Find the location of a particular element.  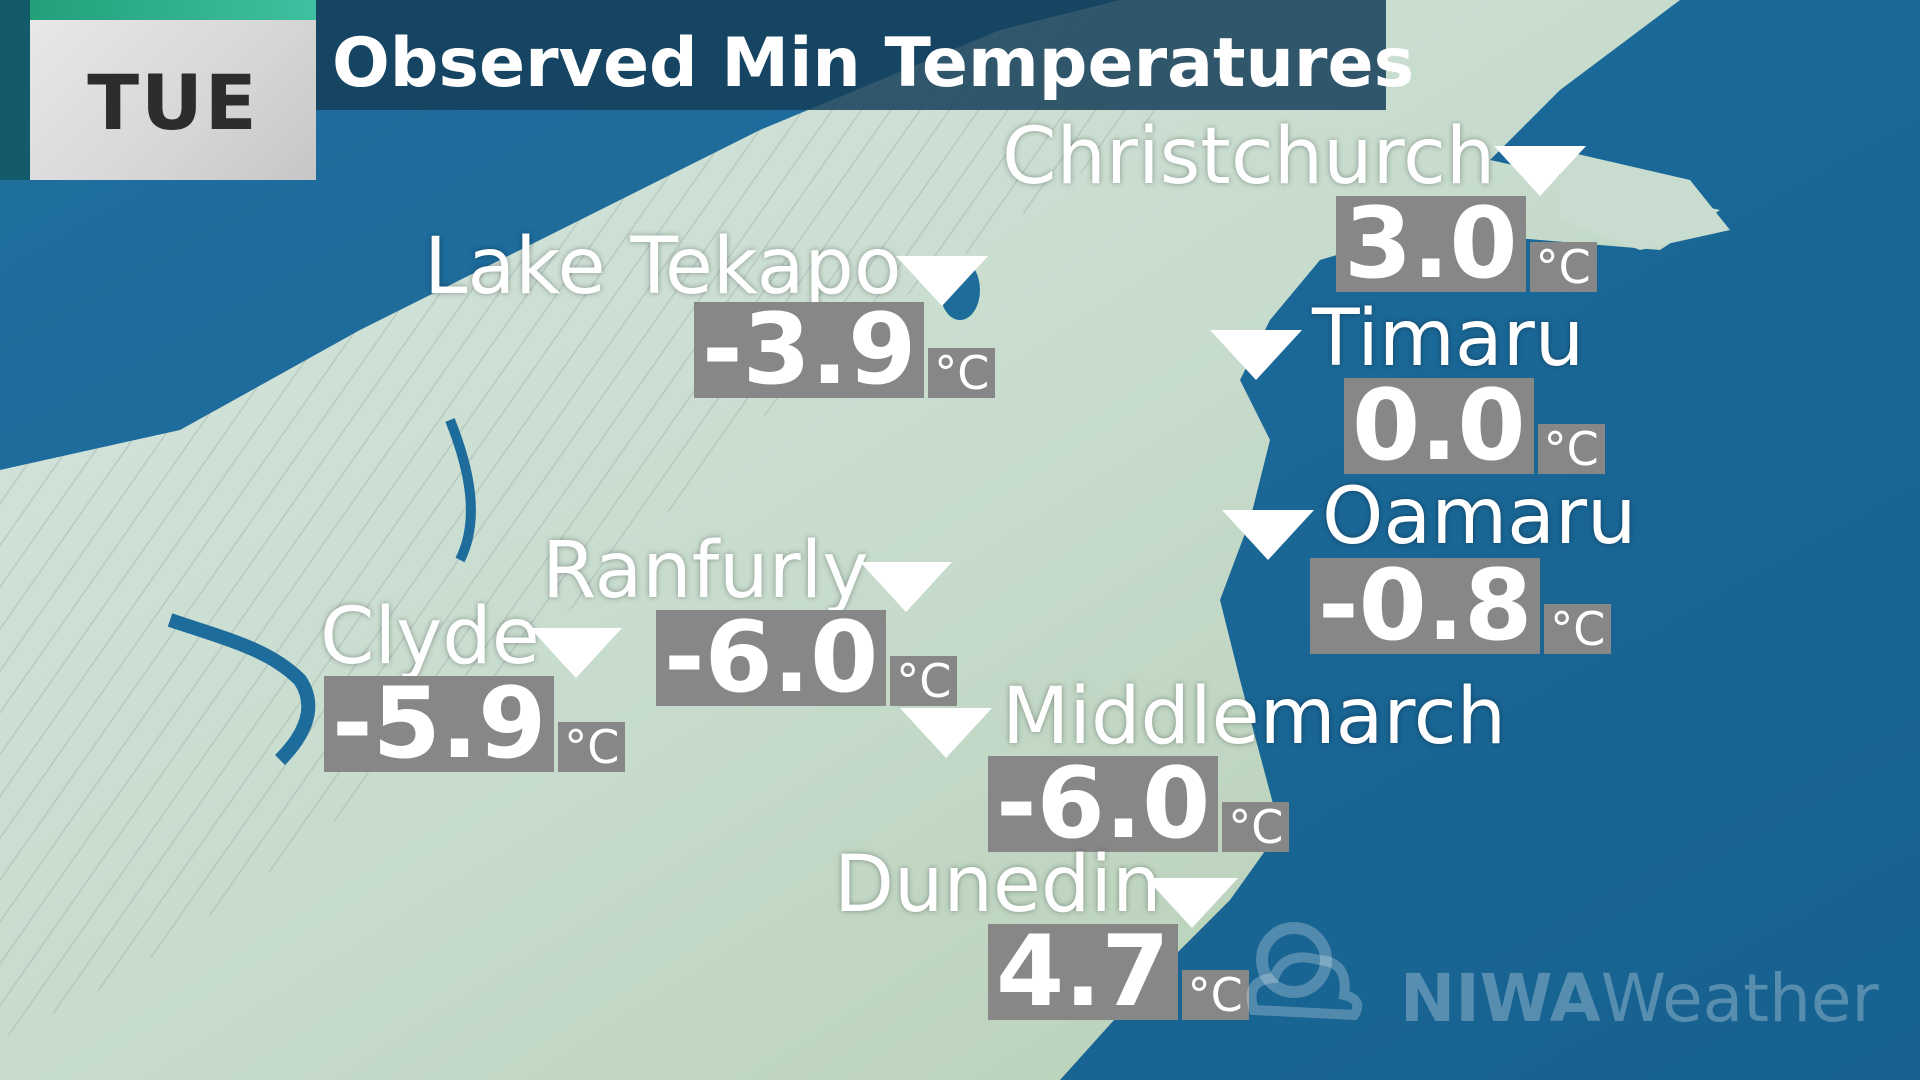

lake-wakatipu is located at coordinates (241, 689).